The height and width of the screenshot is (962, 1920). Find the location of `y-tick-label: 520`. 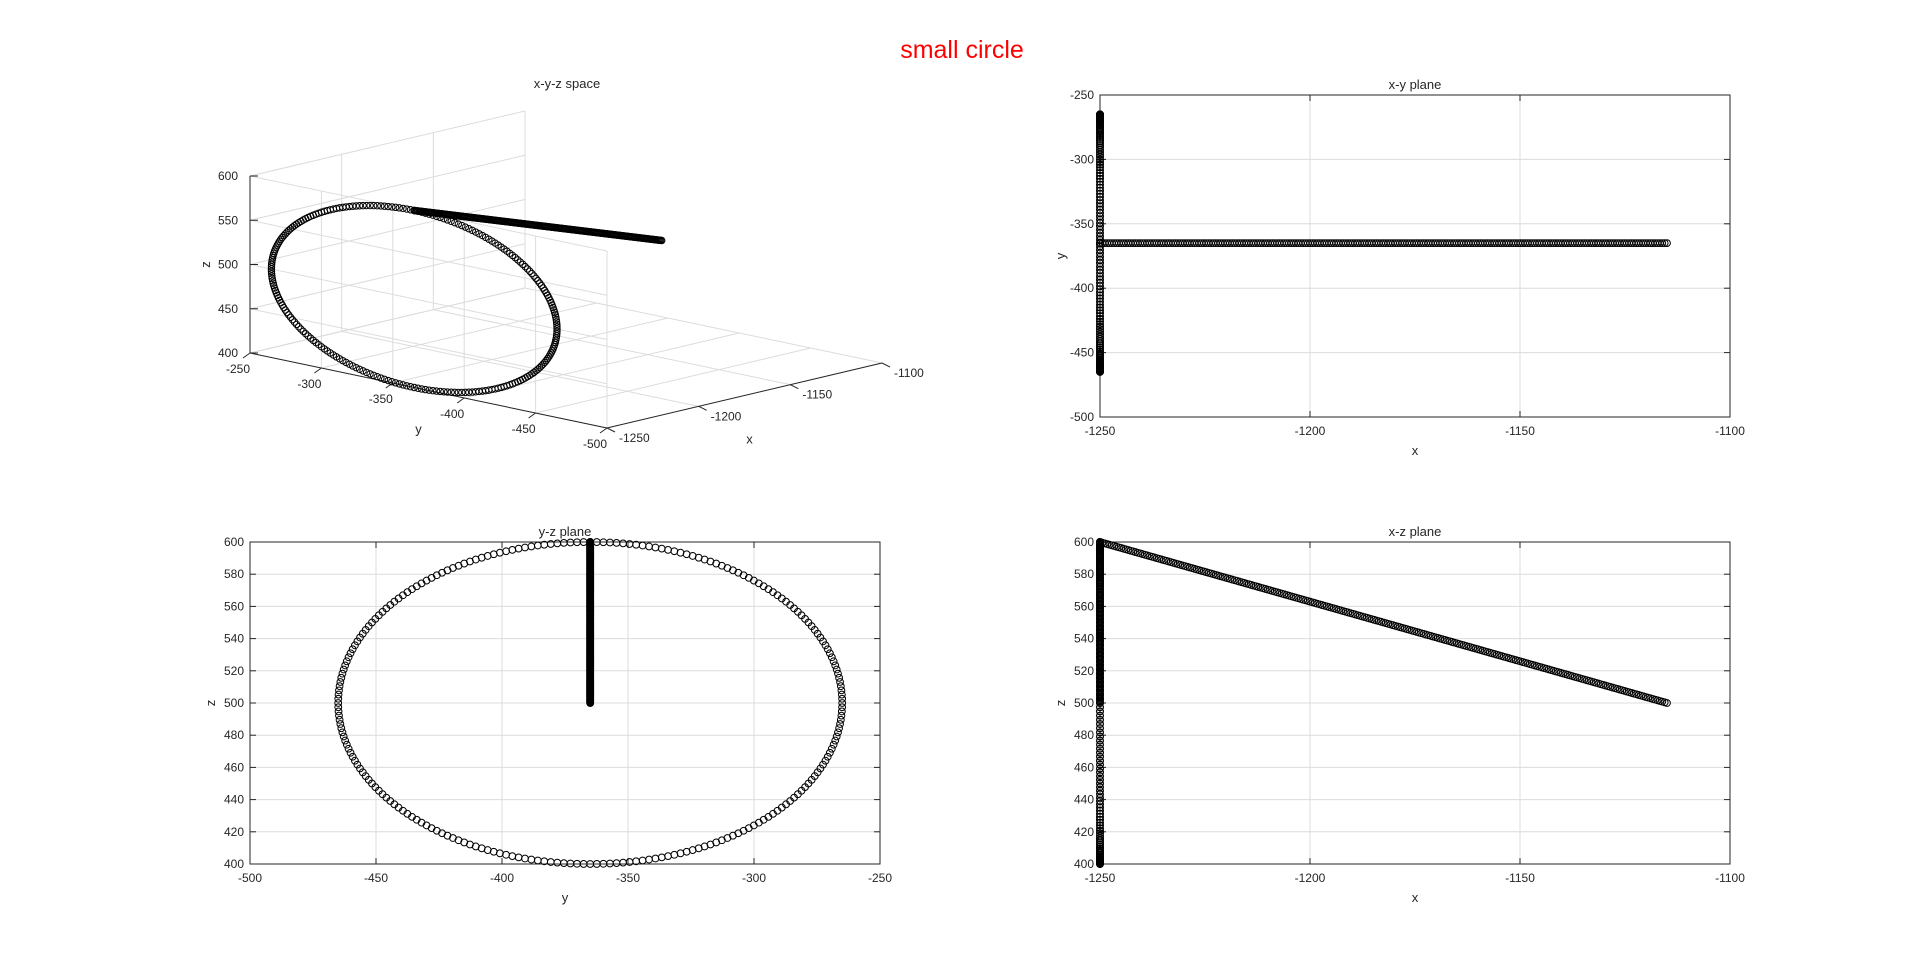

y-tick-label: 520 is located at coordinates (1084, 671).